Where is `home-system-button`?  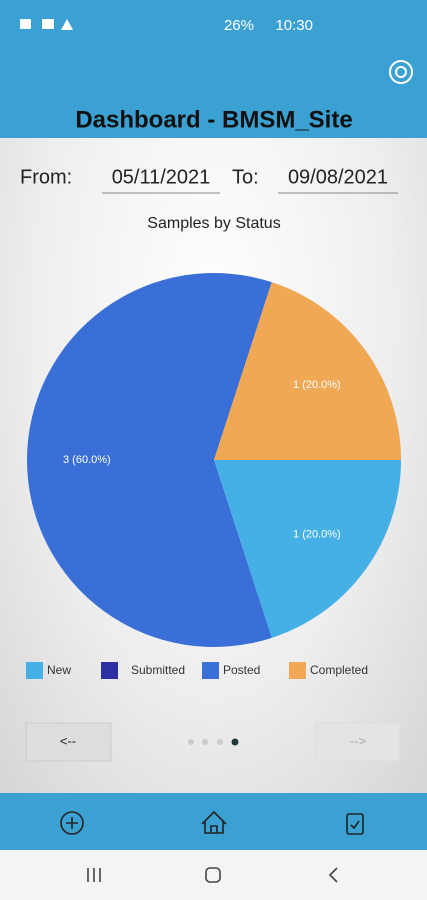
home-system-button is located at coordinates (213, 875).